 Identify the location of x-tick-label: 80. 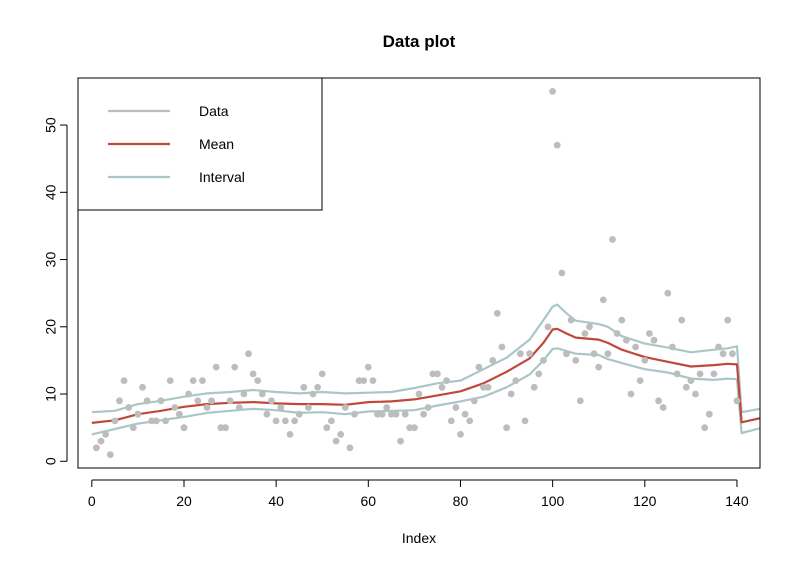
(461, 501).